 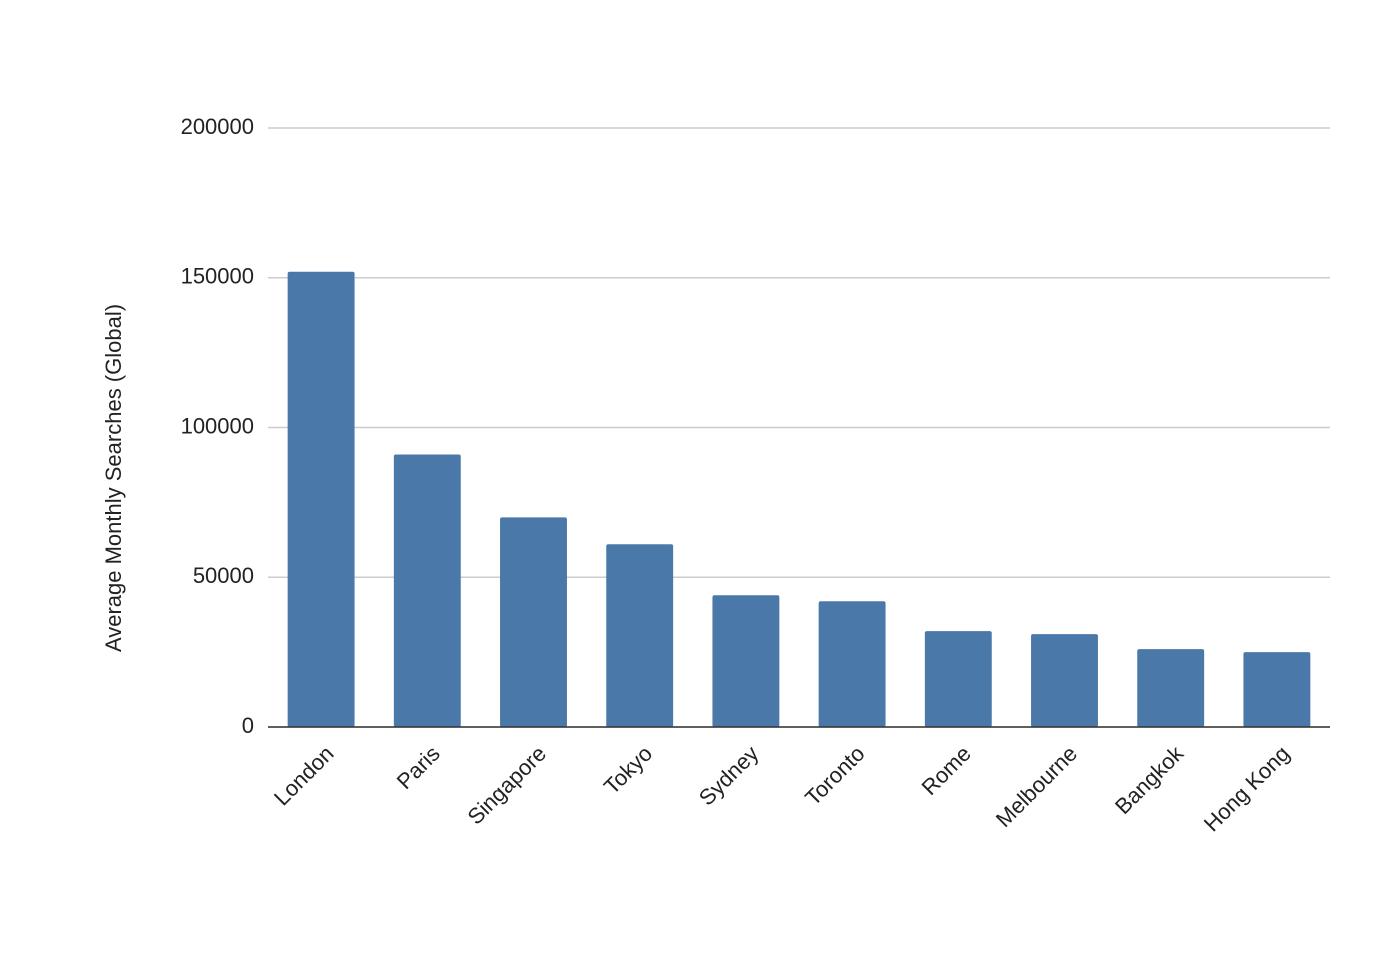 What do you see at coordinates (946, 770) in the screenshot?
I see `x-tick-label: Rome` at bounding box center [946, 770].